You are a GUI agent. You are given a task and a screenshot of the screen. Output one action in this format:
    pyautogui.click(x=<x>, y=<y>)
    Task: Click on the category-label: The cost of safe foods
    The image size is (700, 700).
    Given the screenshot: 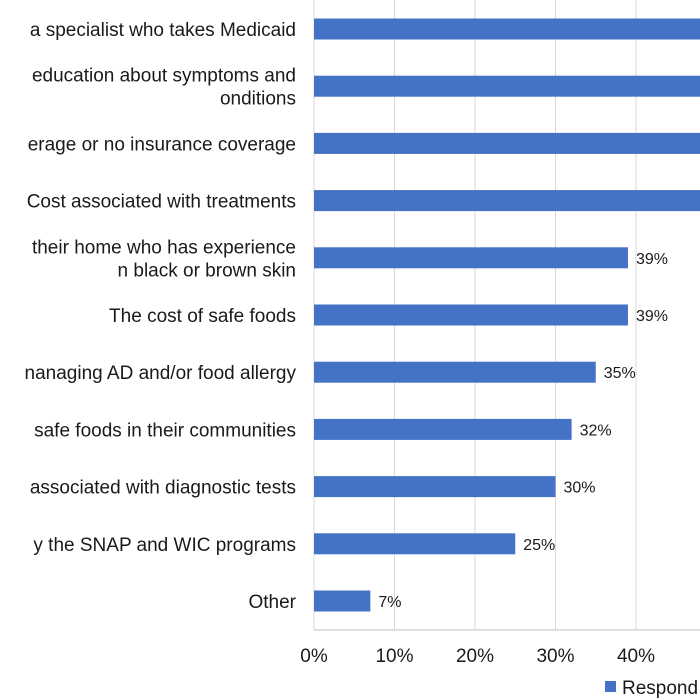 What is the action you would take?
    pyautogui.click(x=202, y=316)
    